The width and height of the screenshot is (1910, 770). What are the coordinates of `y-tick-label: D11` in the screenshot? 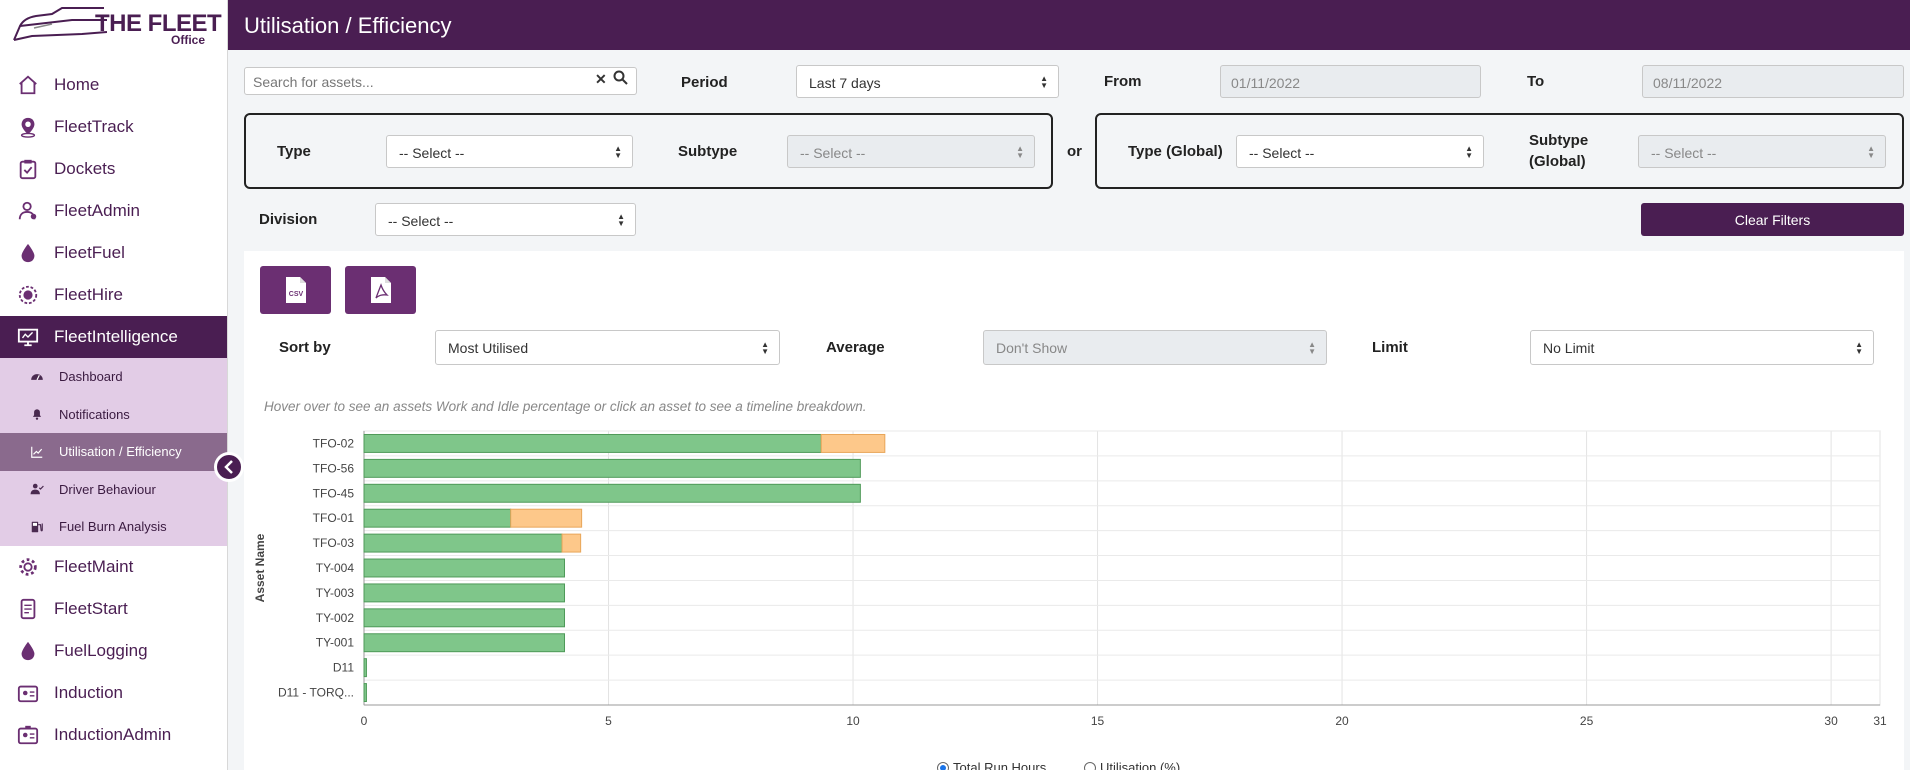 It's located at (343, 668).